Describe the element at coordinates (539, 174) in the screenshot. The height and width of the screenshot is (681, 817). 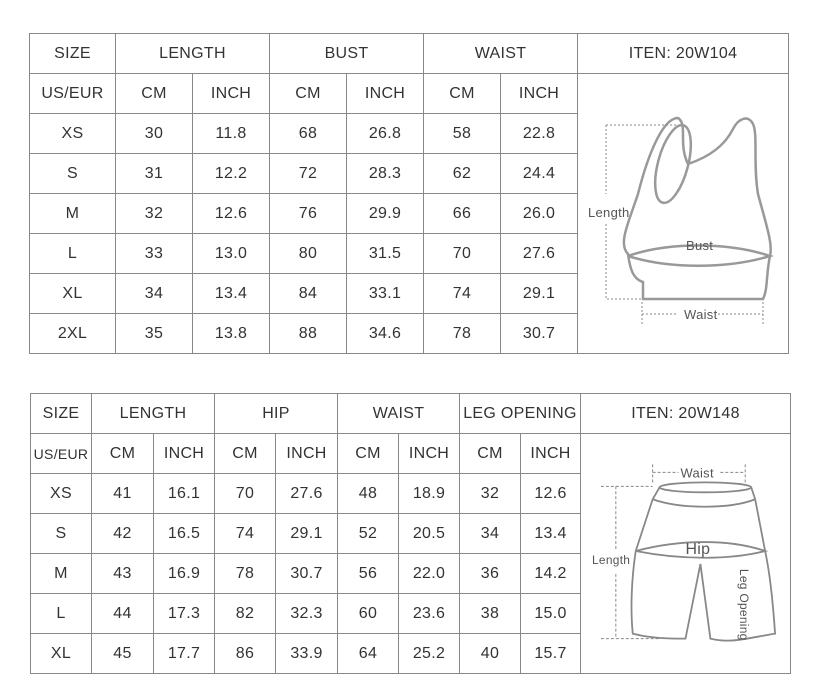
I see `table-cell: 24.4` at that location.